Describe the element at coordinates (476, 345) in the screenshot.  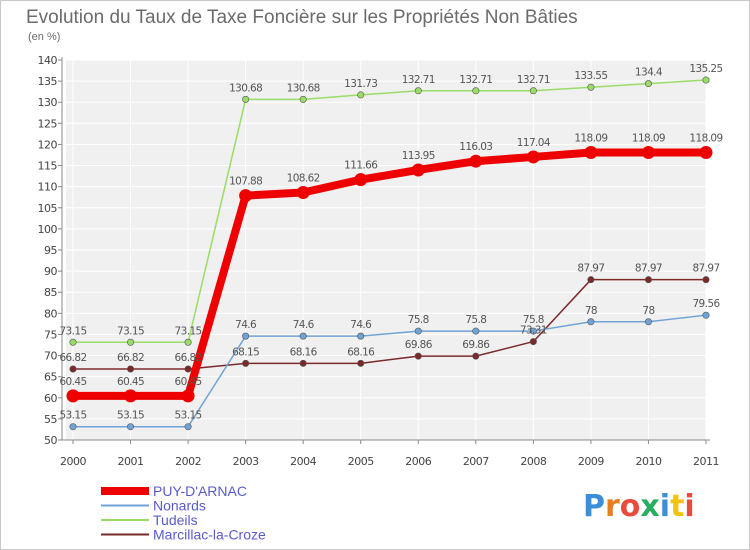
I see `data-label: 69.86` at that location.